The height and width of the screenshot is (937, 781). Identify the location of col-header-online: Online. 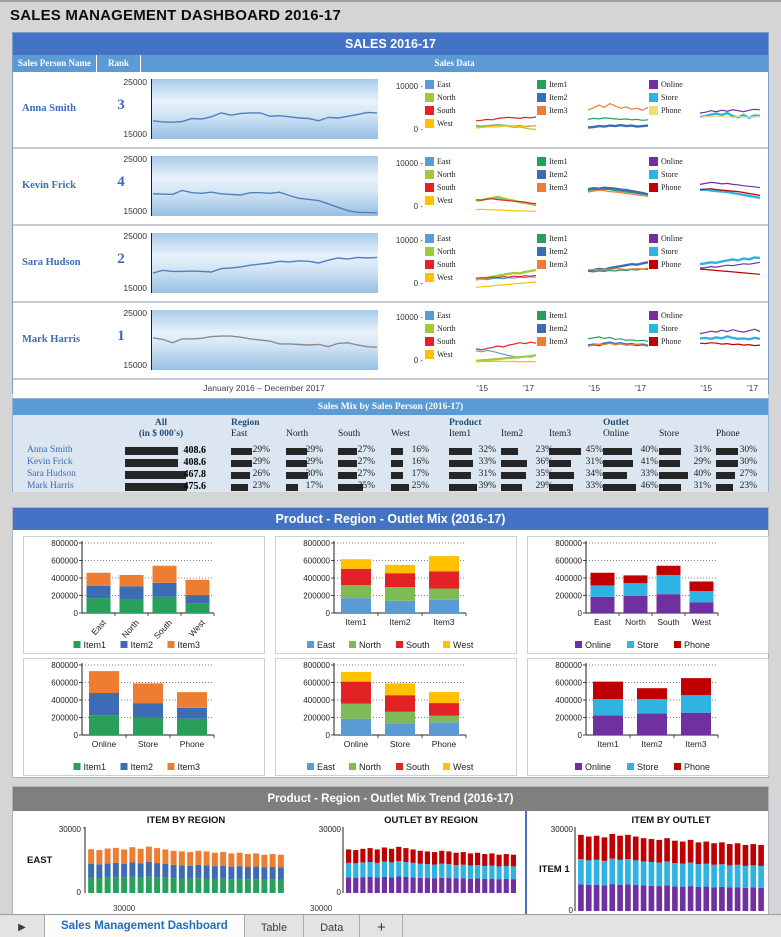
(616, 434).